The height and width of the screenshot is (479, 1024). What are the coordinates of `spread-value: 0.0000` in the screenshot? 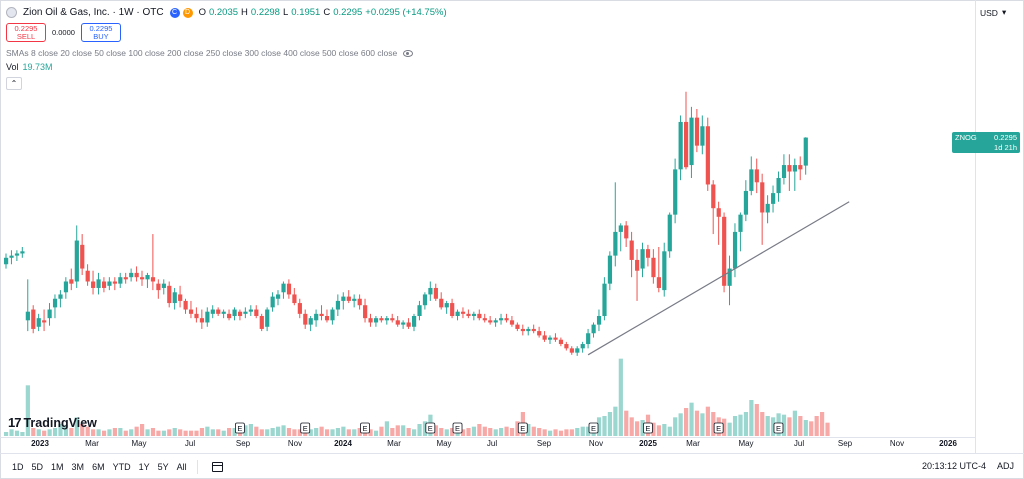 It's located at (63, 32).